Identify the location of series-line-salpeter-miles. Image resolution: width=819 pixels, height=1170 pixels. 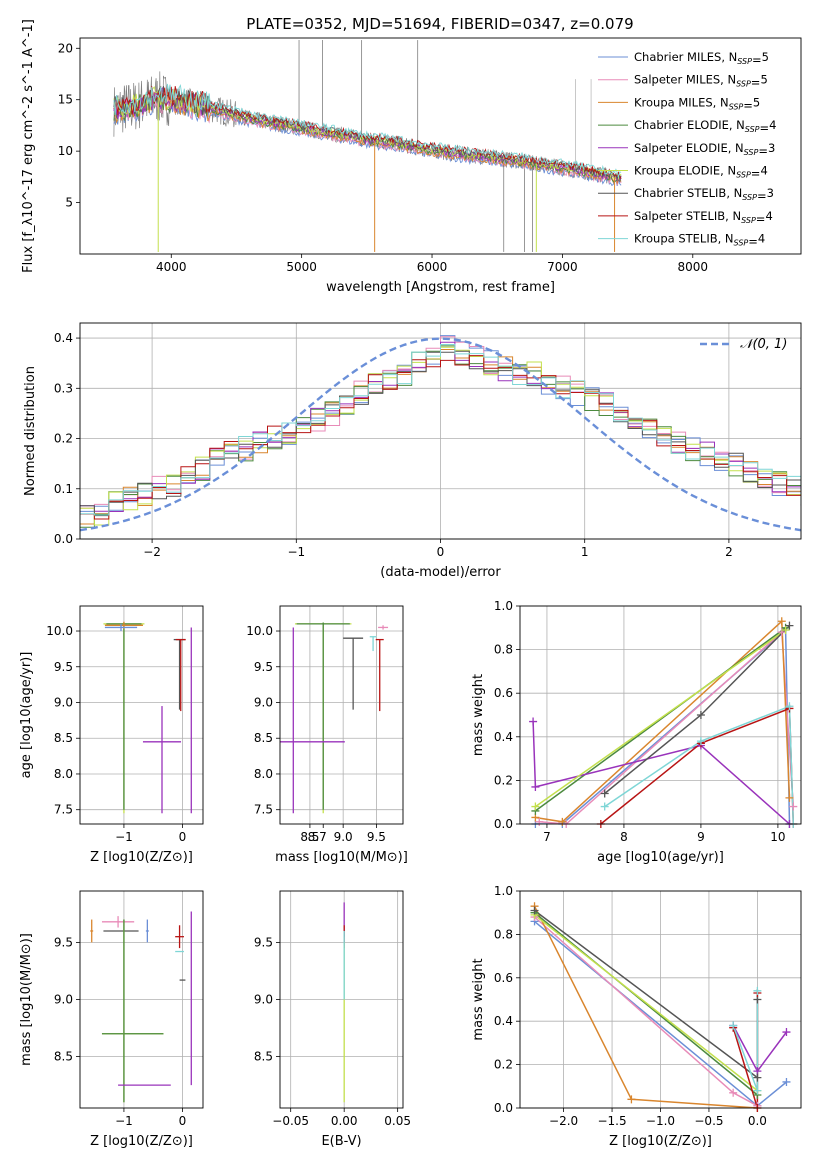
(667, 727).